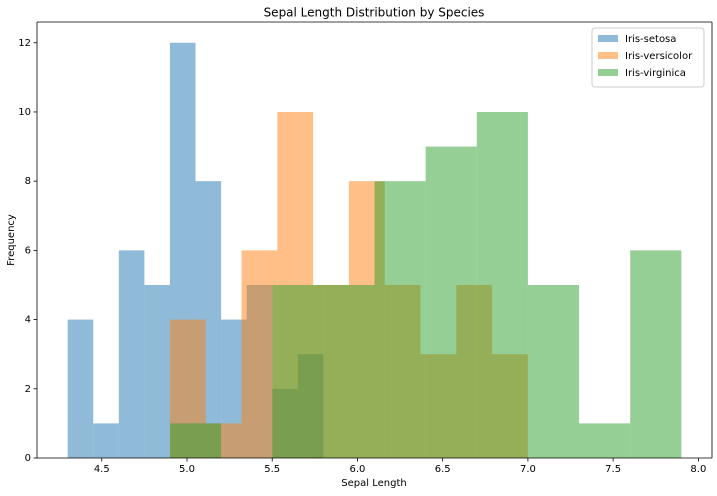 Image resolution: width=717 pixels, height=496 pixels. Describe the element at coordinates (11, 240) in the screenshot. I see `y-axis-label: Frequency` at that location.